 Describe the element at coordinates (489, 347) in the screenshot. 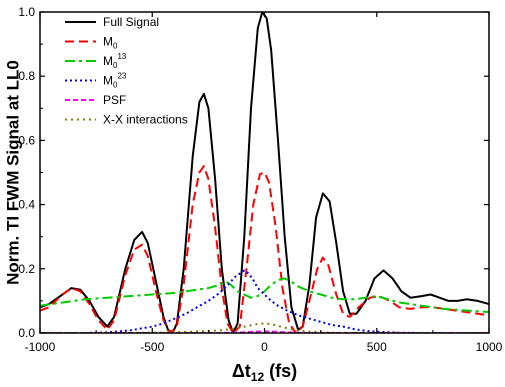

I see `x-tick-label: 1000` at that location.